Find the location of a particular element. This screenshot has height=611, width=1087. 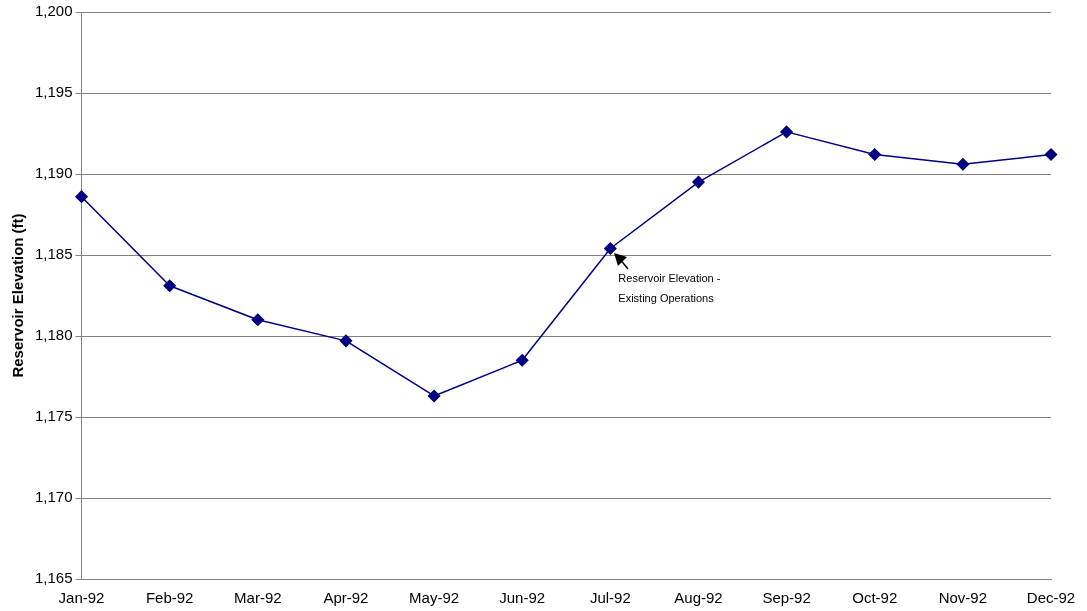

y-tick-label: 1,190 is located at coordinates (53, 173).